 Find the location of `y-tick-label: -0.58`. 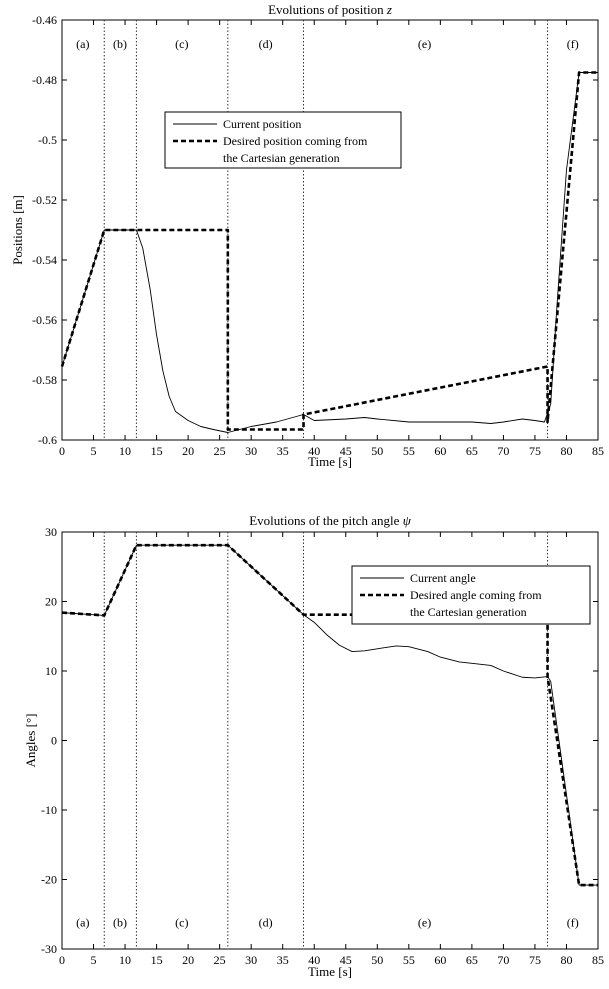

y-tick-label: -0.58 is located at coordinates (44, 380).